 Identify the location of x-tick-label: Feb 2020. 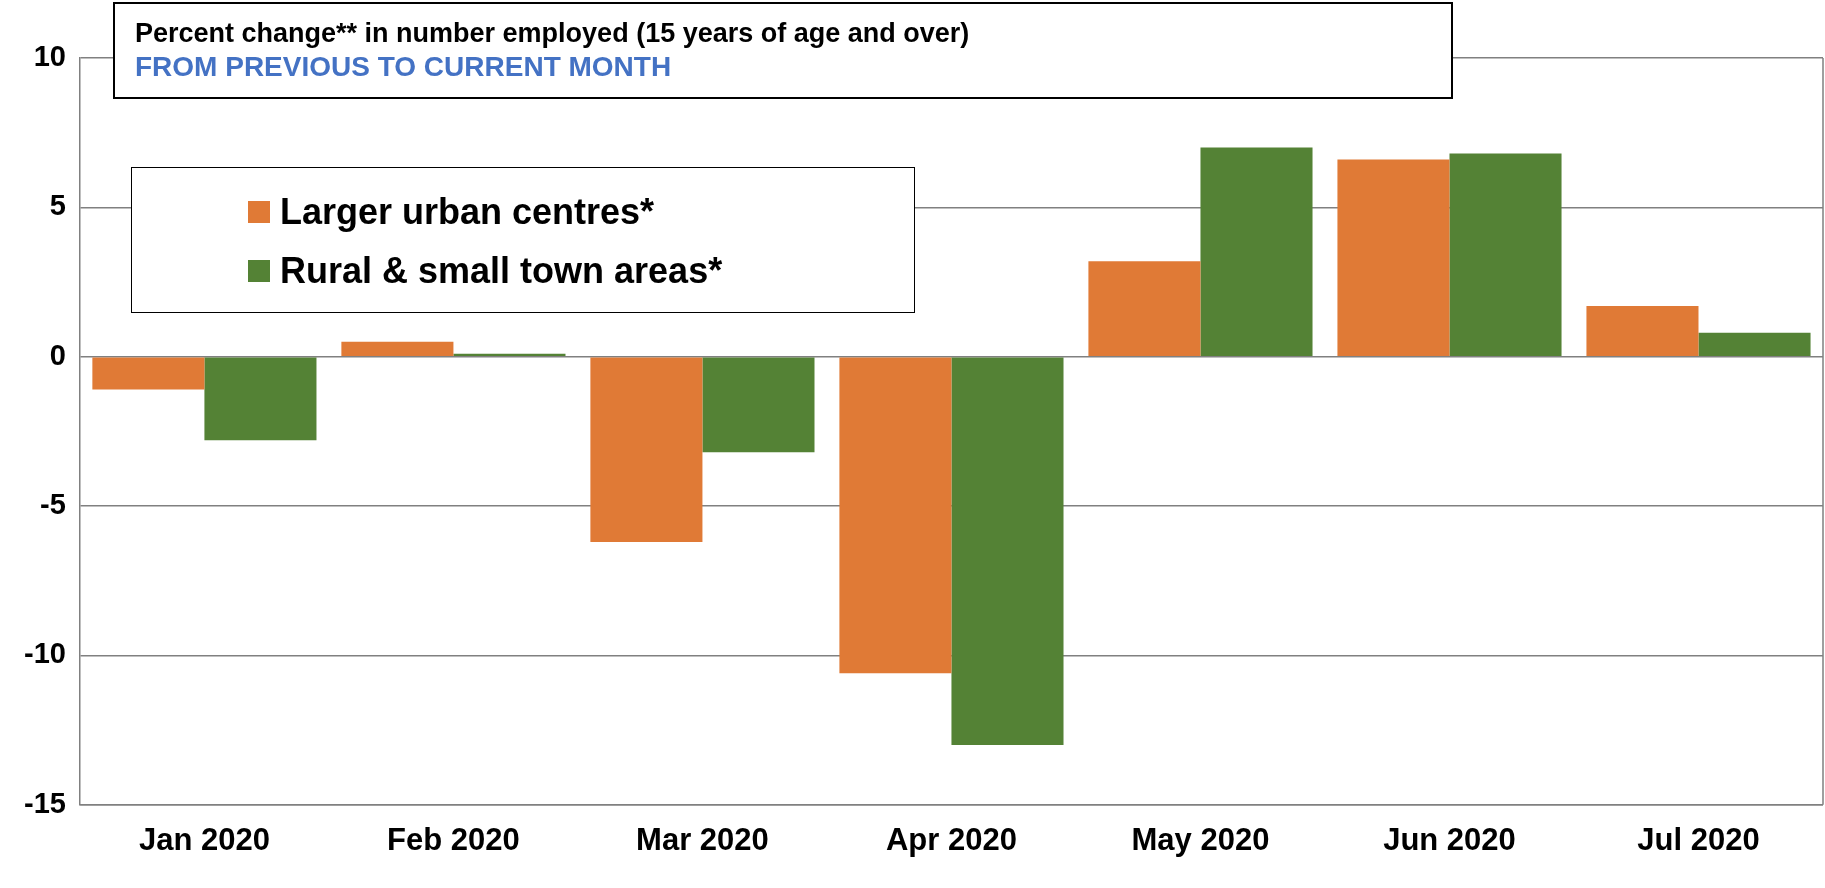
(453, 839).